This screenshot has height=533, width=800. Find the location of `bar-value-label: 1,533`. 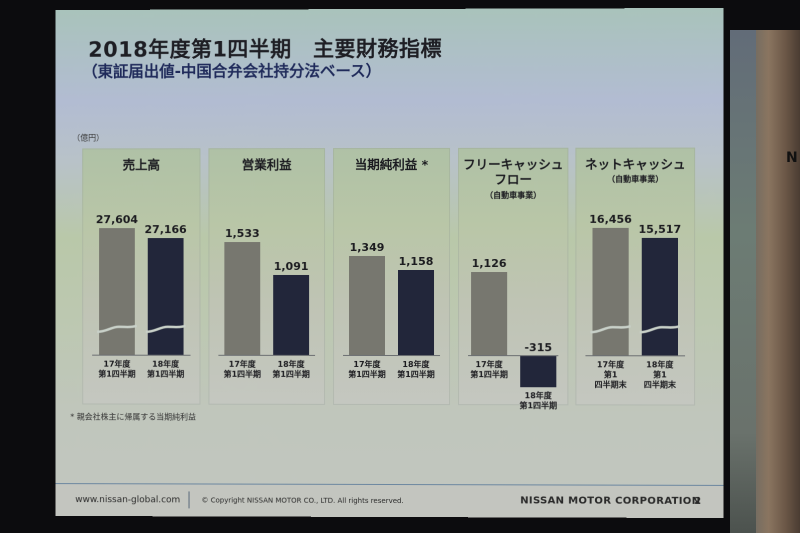

bar-value-label: 1,533 is located at coordinates (242, 234).